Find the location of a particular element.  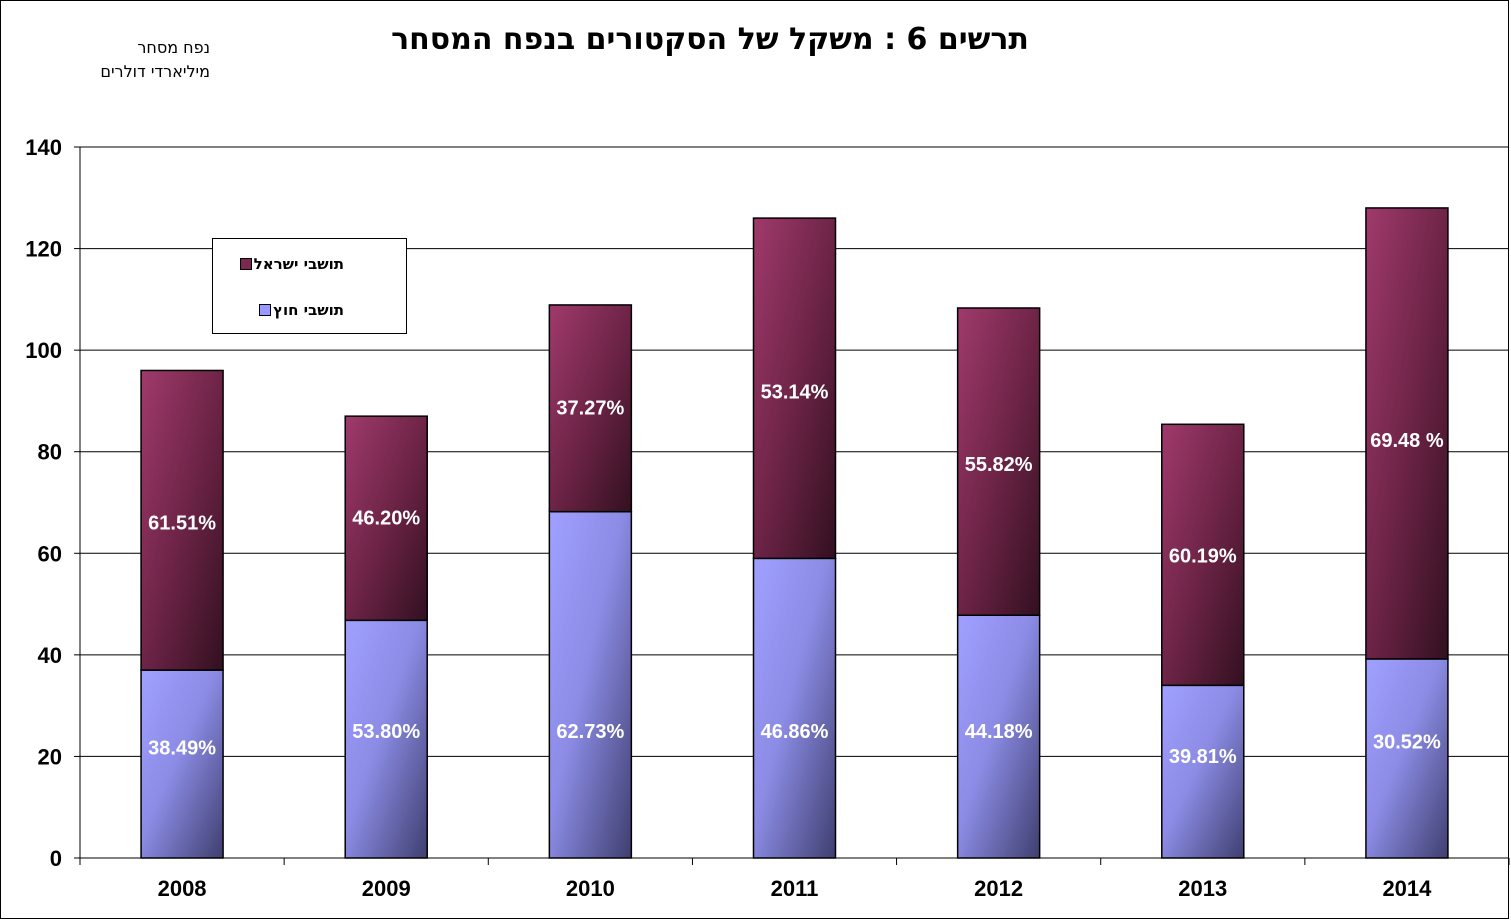

legend-item-foreign-residents: תושבי חוץ is located at coordinates (301, 310).